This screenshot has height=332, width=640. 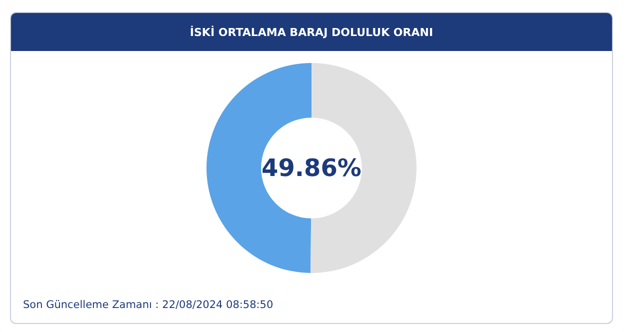 What do you see at coordinates (312, 168) in the screenshot?
I see `data-label: 49.86%` at bounding box center [312, 168].